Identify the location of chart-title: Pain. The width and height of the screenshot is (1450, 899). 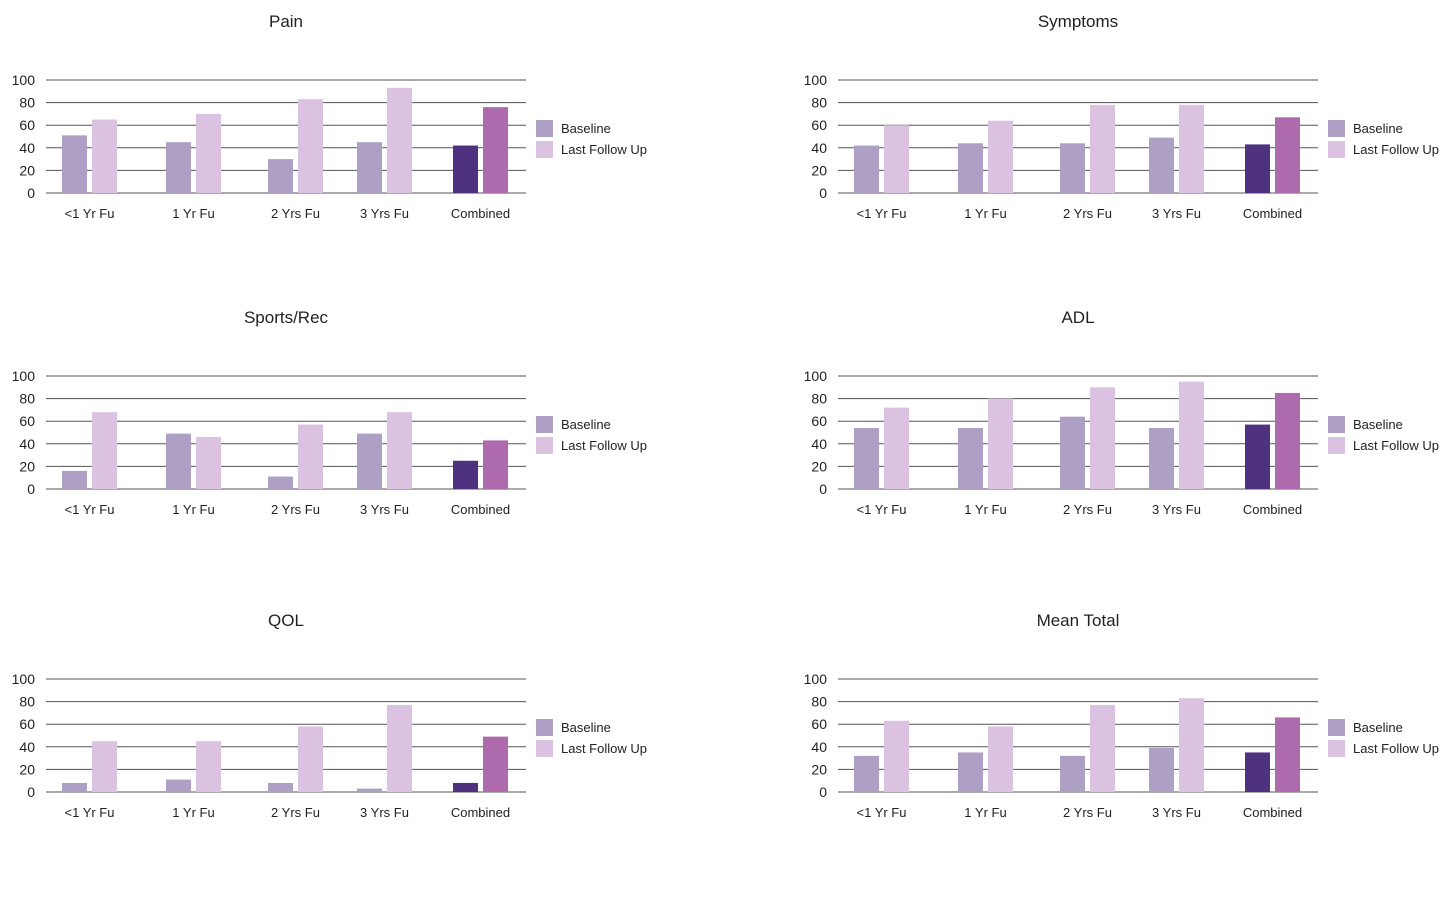
(286, 21).